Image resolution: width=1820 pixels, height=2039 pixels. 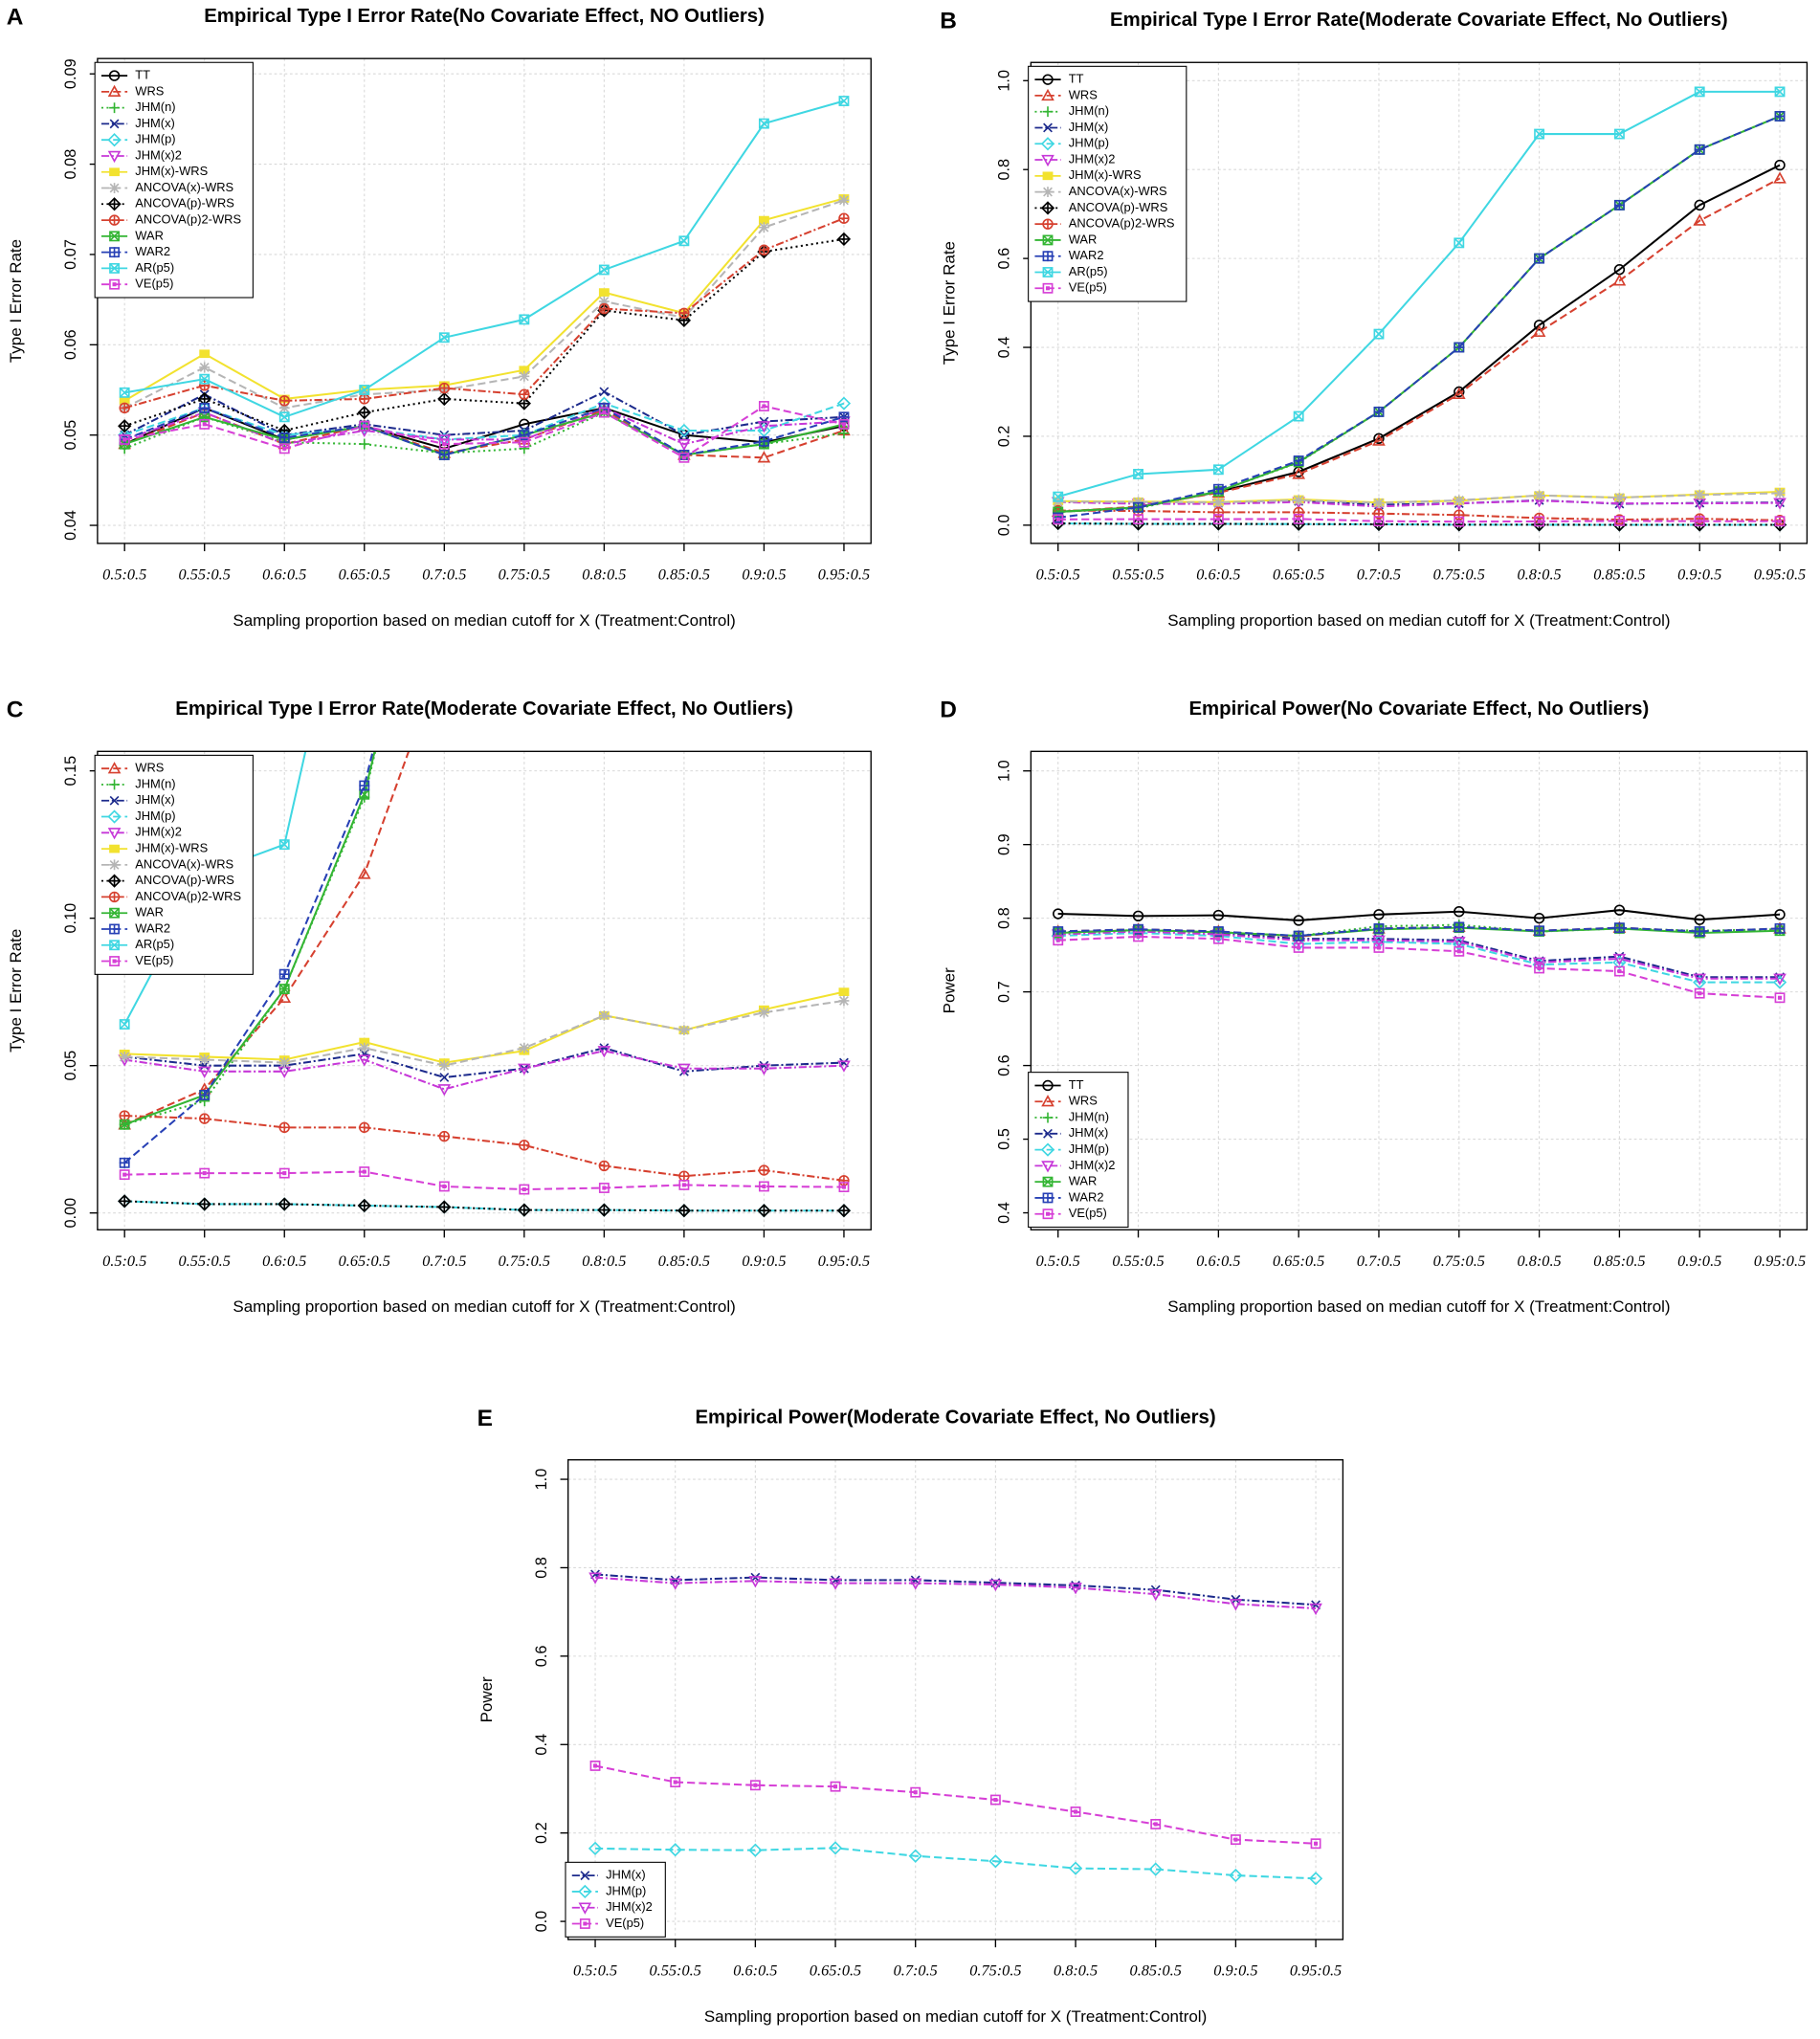 What do you see at coordinates (1004, 348) in the screenshot?
I see `y-tick-label: 0.4` at bounding box center [1004, 348].